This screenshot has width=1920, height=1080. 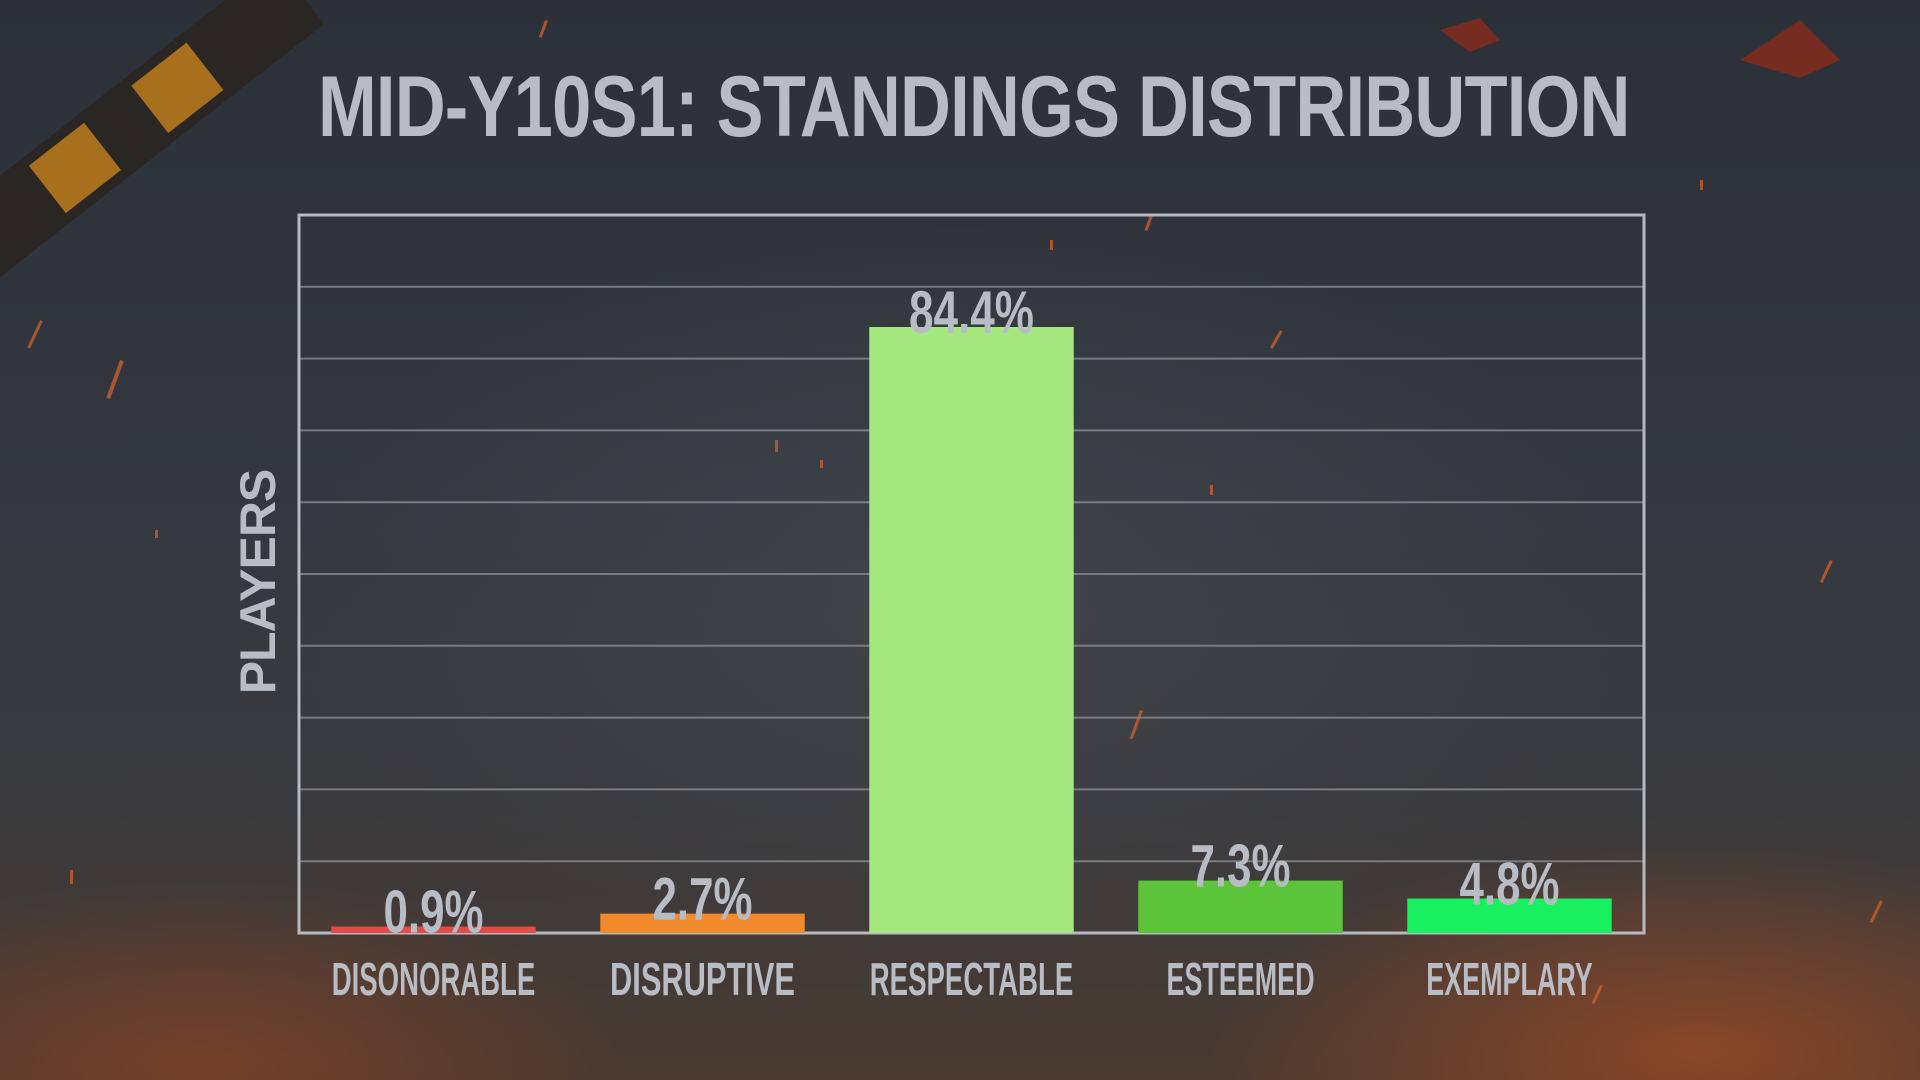 I want to click on value-label-exemplary: 4.8%, so click(x=1510, y=884).